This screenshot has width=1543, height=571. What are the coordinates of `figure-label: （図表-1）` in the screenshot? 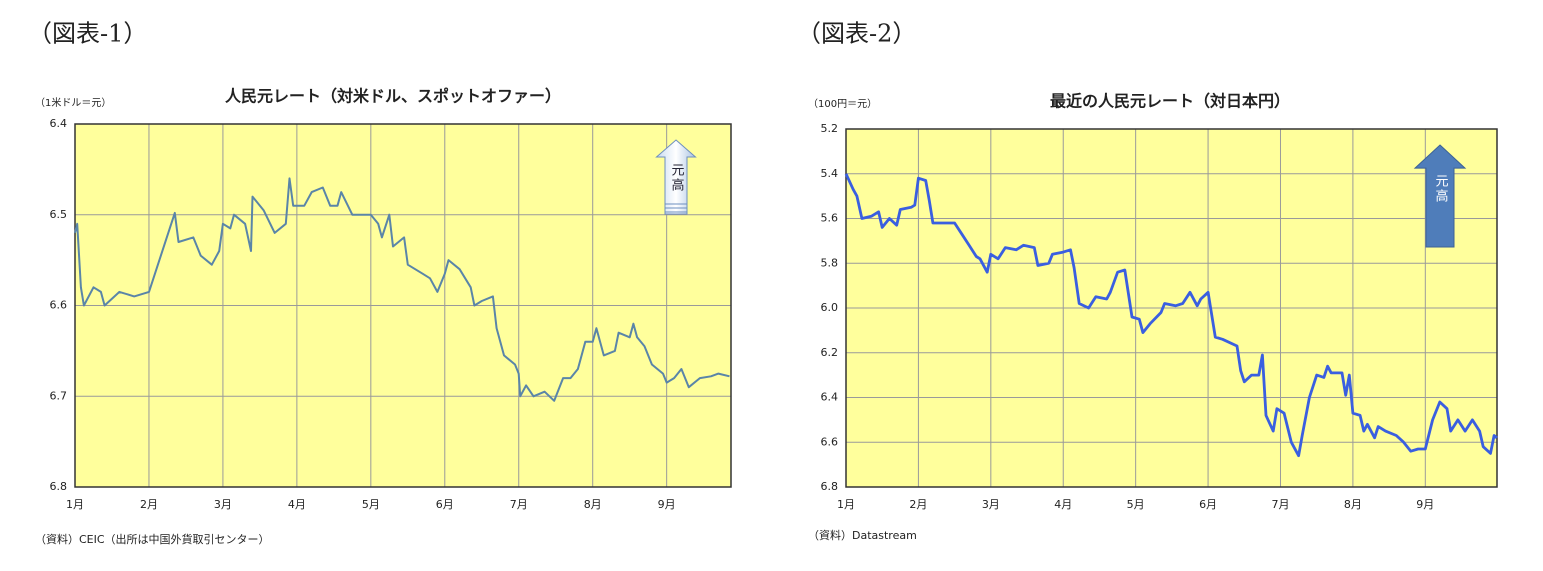 It's located at (87, 34).